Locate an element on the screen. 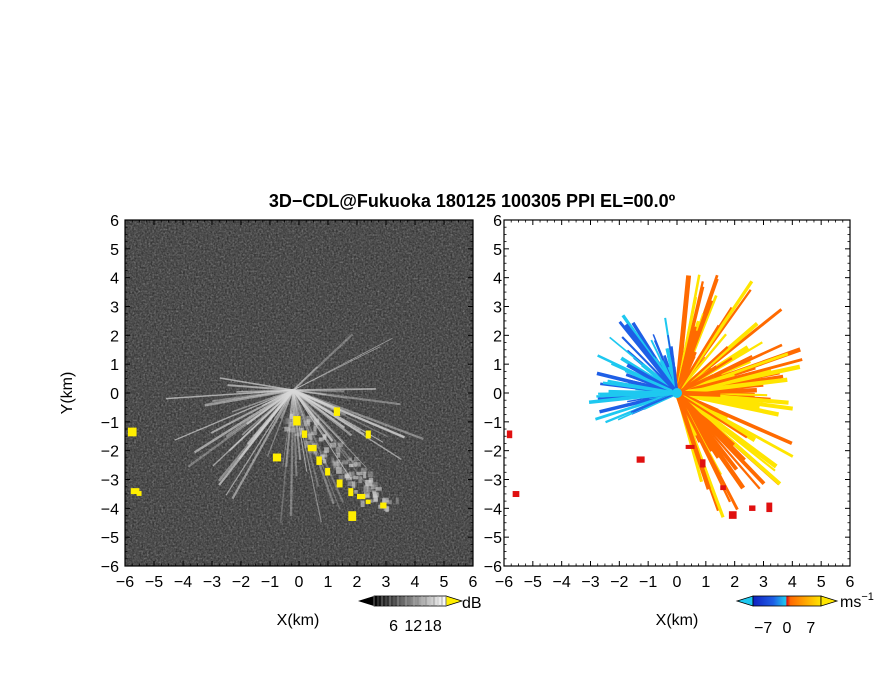  velocity-colorbar-ticks: −7 0 7 is located at coordinates (784, 628).